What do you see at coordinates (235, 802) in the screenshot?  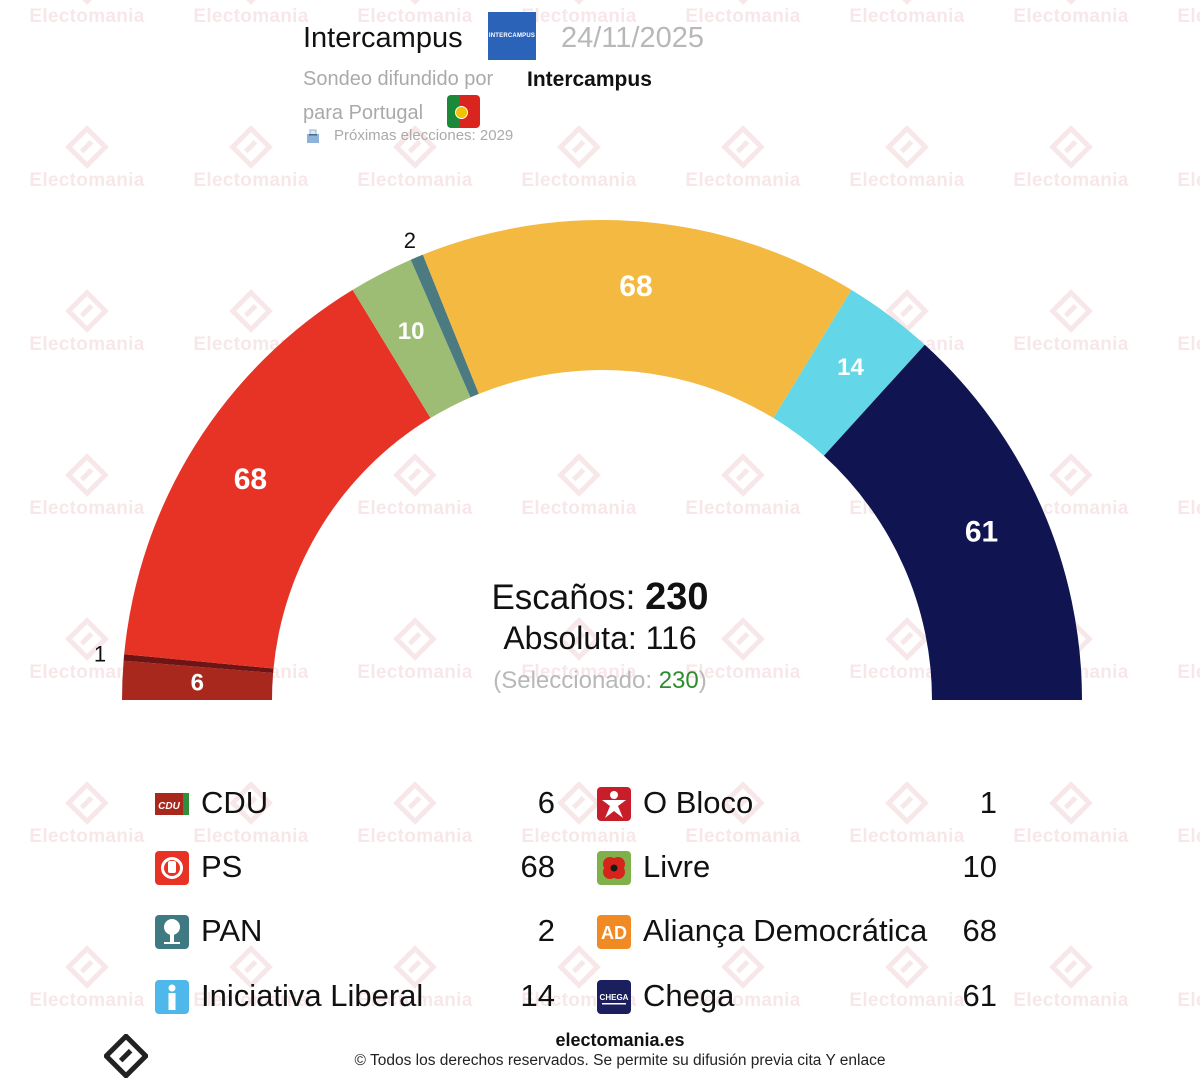 I see `legend-party-name: CDU` at bounding box center [235, 802].